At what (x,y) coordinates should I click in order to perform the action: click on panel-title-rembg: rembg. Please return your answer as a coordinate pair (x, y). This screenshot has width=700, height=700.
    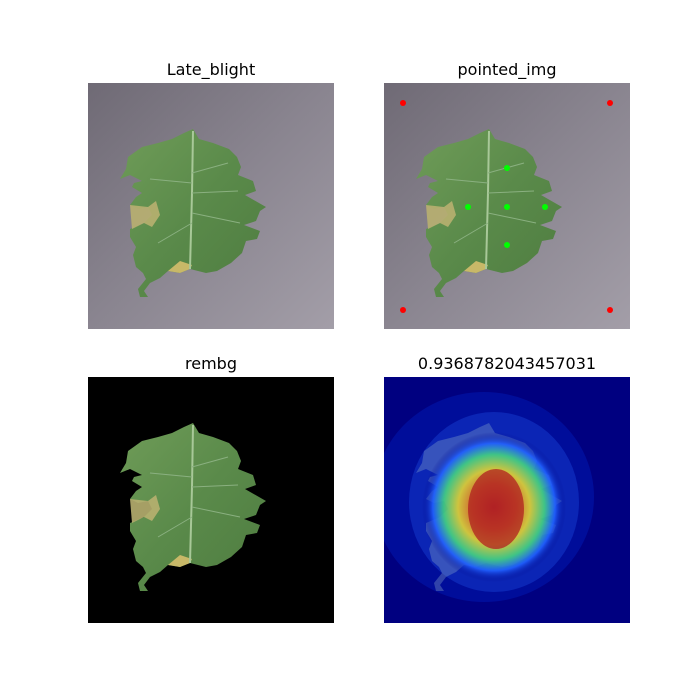
    Looking at the image, I should click on (211, 363).